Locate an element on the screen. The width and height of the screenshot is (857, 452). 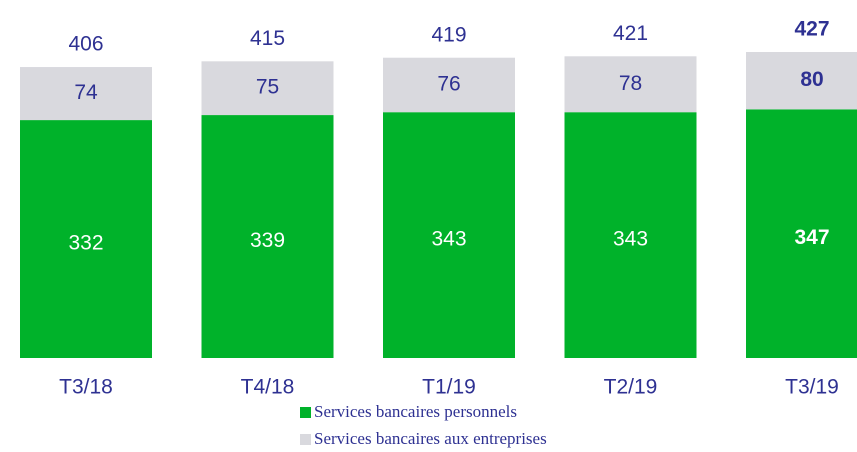
total-label: 415 is located at coordinates (267, 38).